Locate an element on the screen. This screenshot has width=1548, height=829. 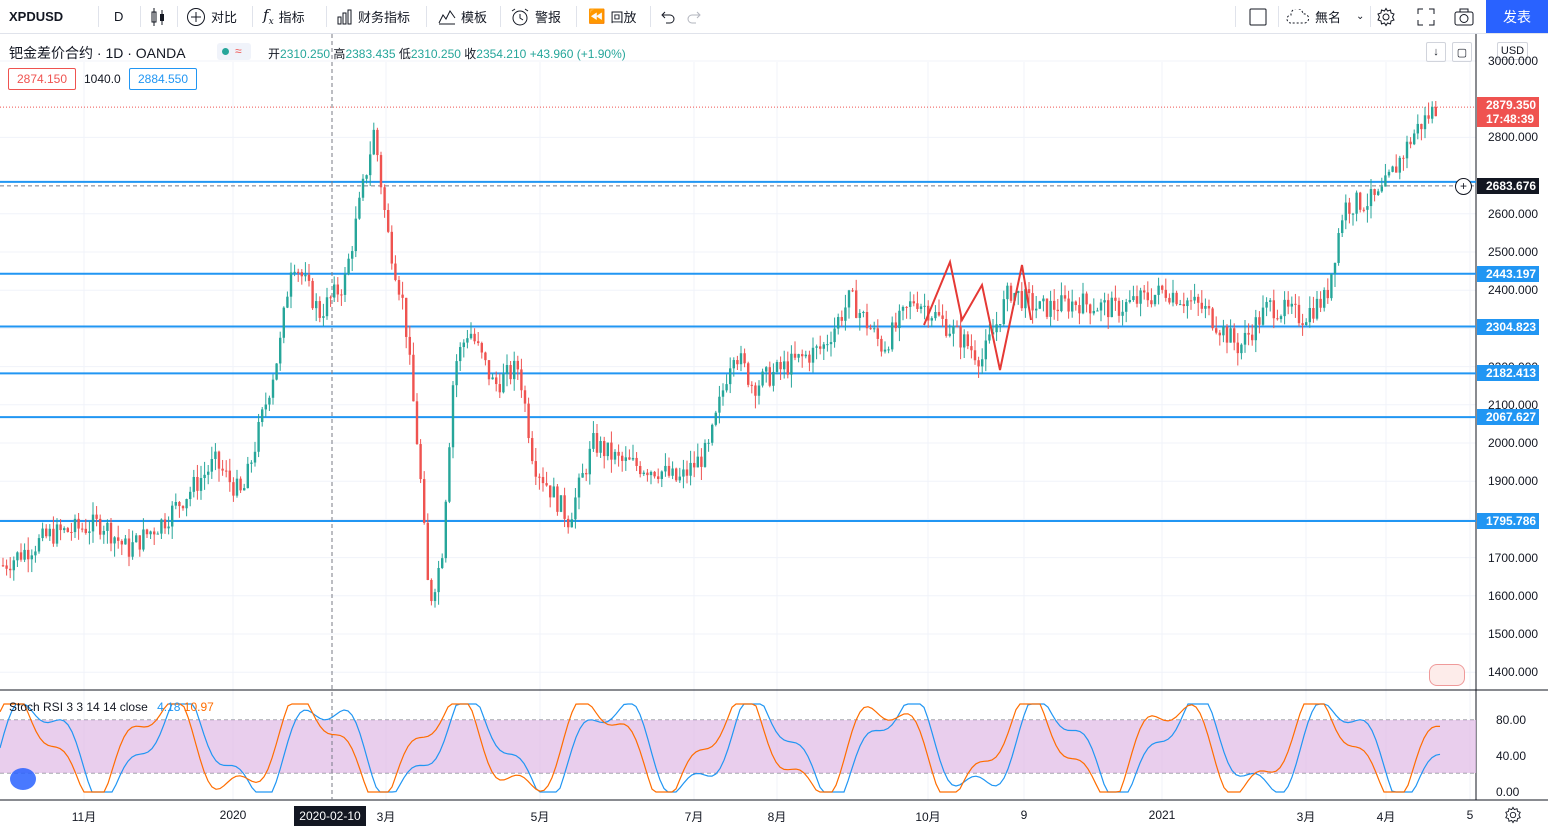
collapse-button: ↓ is located at coordinates (1436, 52).